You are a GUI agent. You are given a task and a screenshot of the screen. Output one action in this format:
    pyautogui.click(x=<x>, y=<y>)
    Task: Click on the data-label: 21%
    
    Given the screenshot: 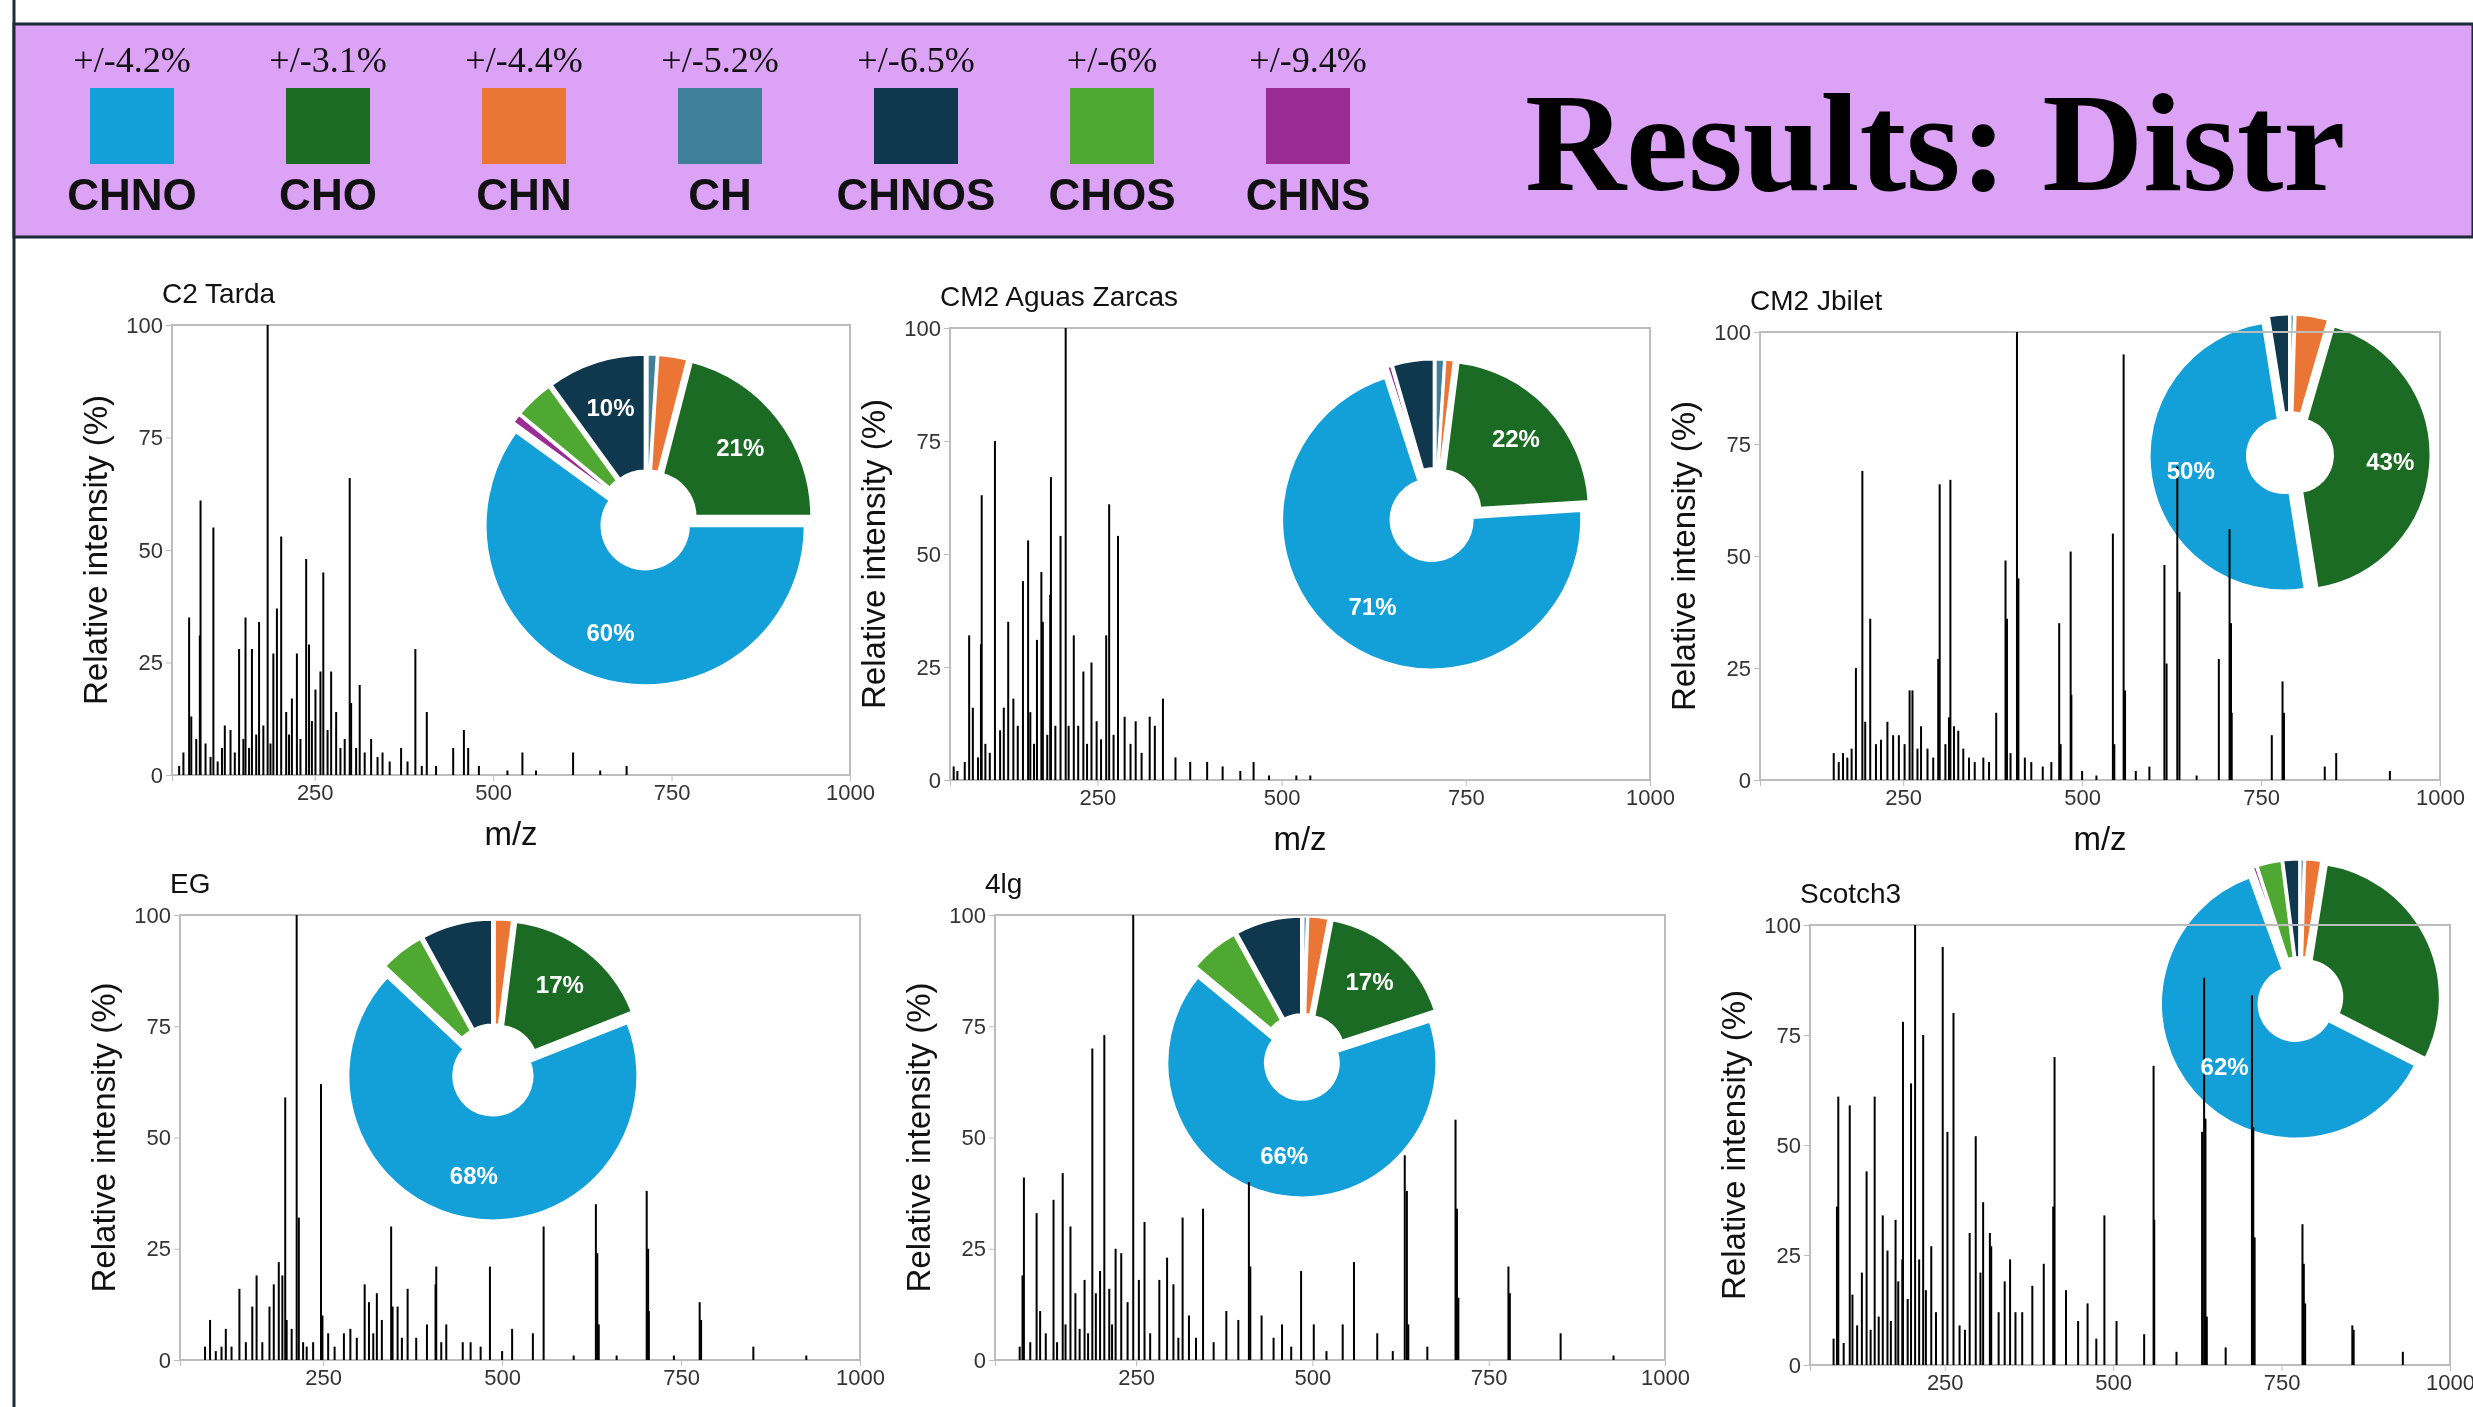 What is the action you would take?
    pyautogui.click(x=740, y=448)
    